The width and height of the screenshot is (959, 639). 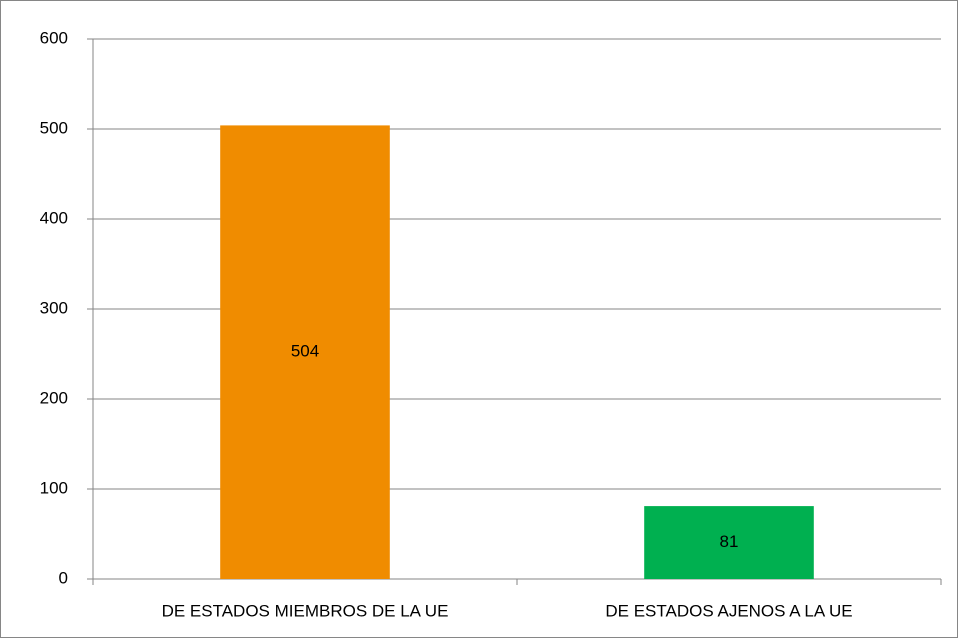 What do you see at coordinates (54, 487) in the screenshot?
I see `y-tick-label: 100` at bounding box center [54, 487].